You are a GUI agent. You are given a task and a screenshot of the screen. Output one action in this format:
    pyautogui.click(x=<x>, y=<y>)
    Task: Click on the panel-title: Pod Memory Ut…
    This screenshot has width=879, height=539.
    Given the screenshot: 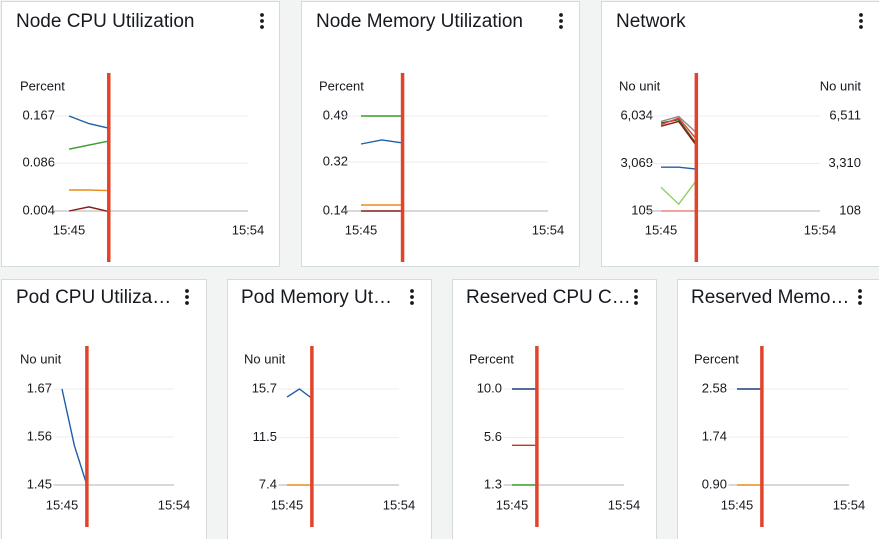 What is the action you would take?
    pyautogui.click(x=316, y=297)
    